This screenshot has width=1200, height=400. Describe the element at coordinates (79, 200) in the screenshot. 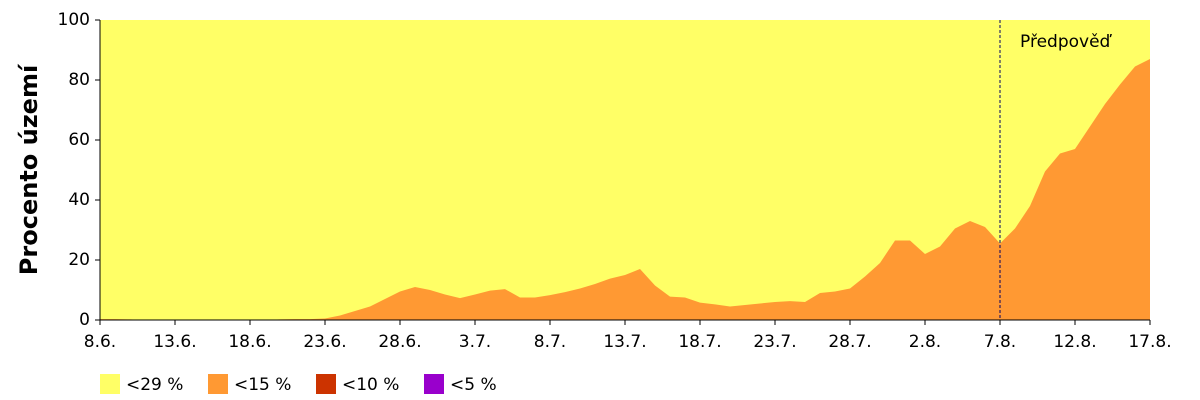

I see `y-tick-label: 40` at that location.